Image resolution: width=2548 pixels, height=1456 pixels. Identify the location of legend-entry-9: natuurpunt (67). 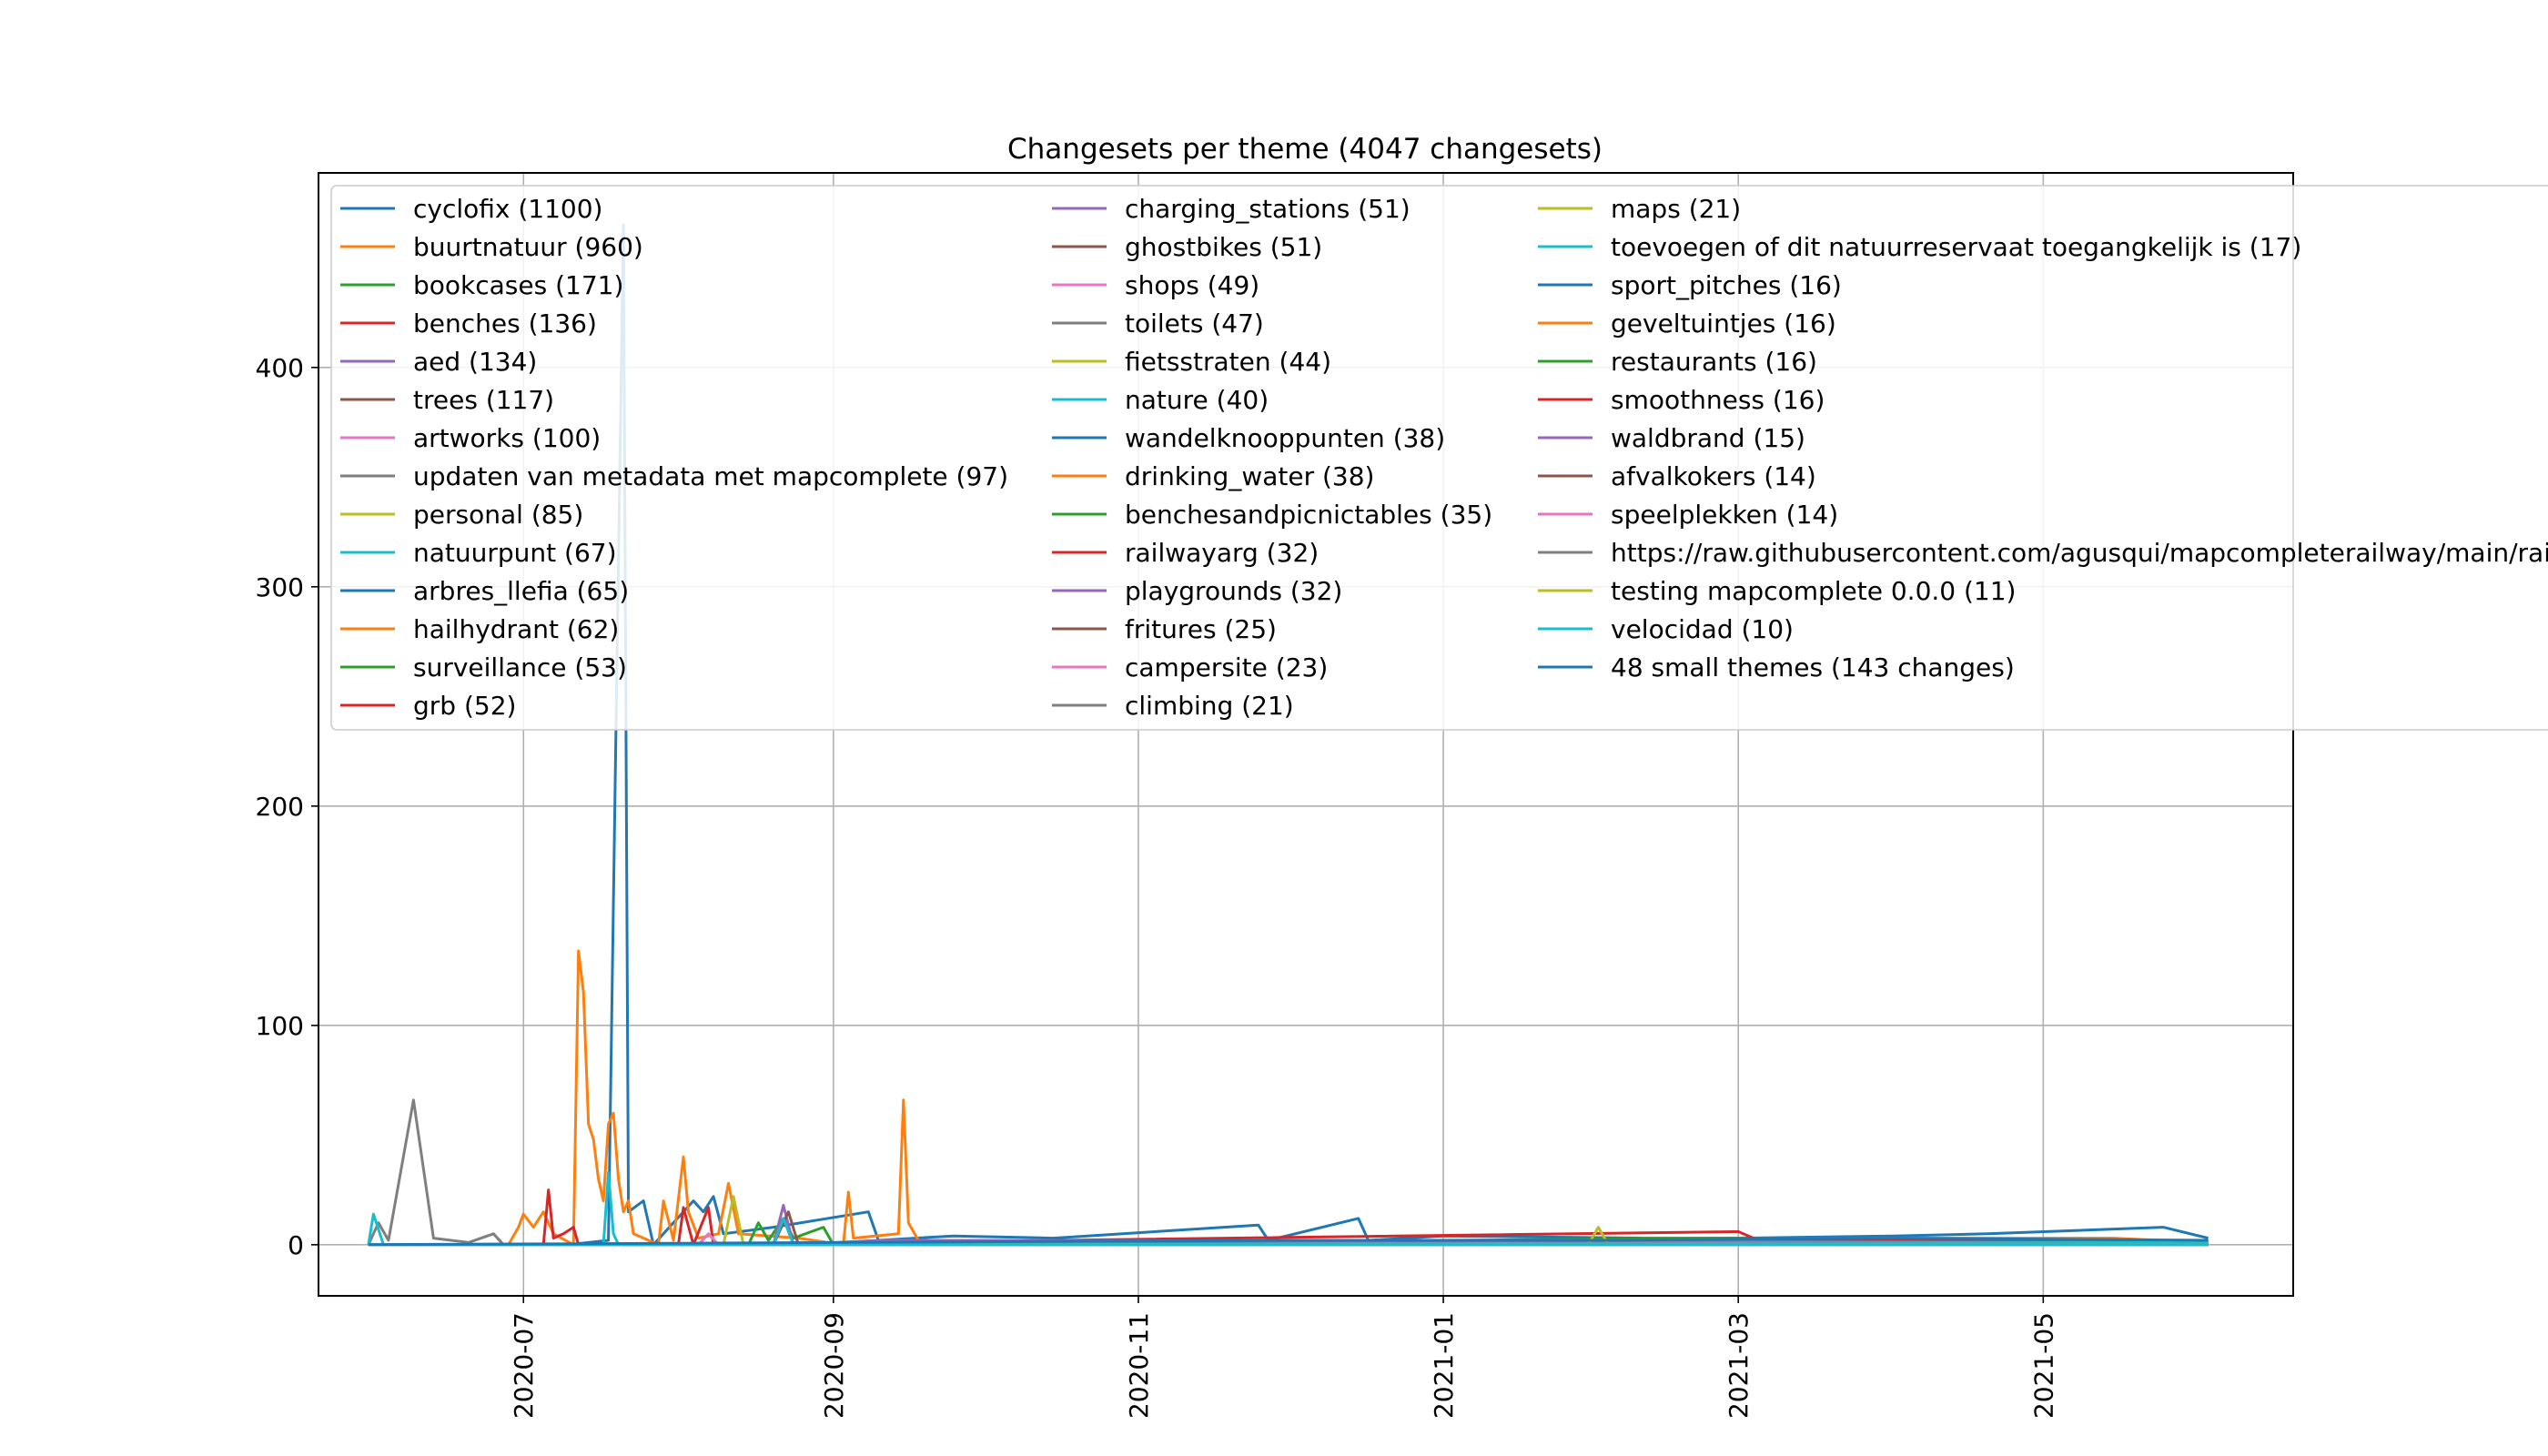
(479, 553).